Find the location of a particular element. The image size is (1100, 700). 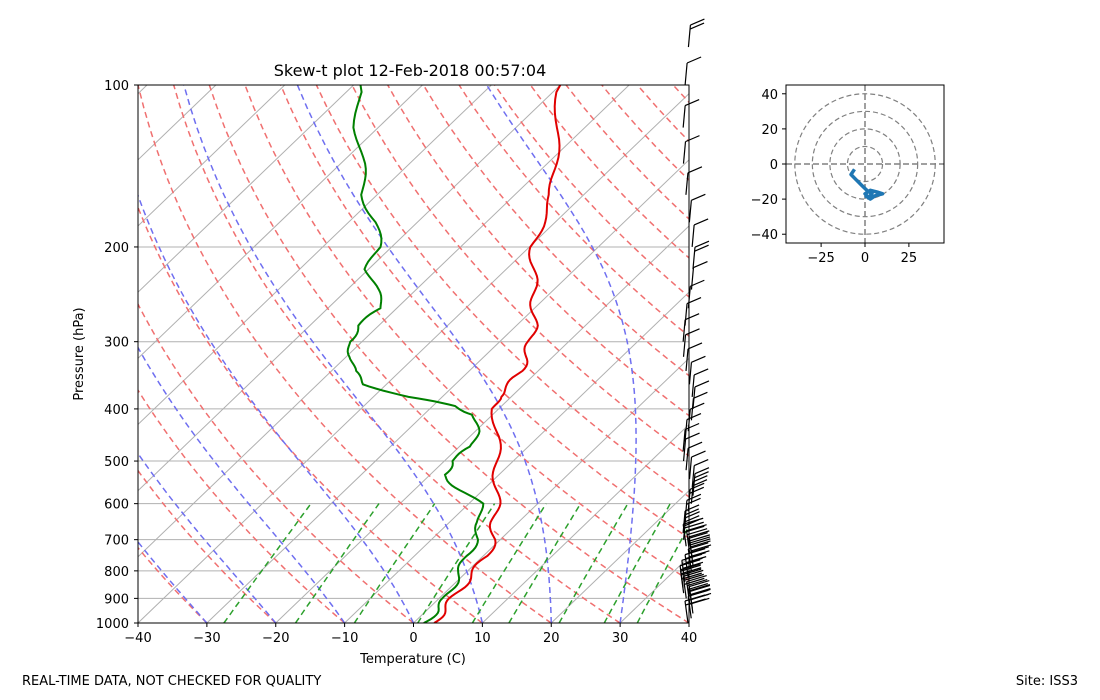

y-tick-label: 500 is located at coordinates (116, 462).